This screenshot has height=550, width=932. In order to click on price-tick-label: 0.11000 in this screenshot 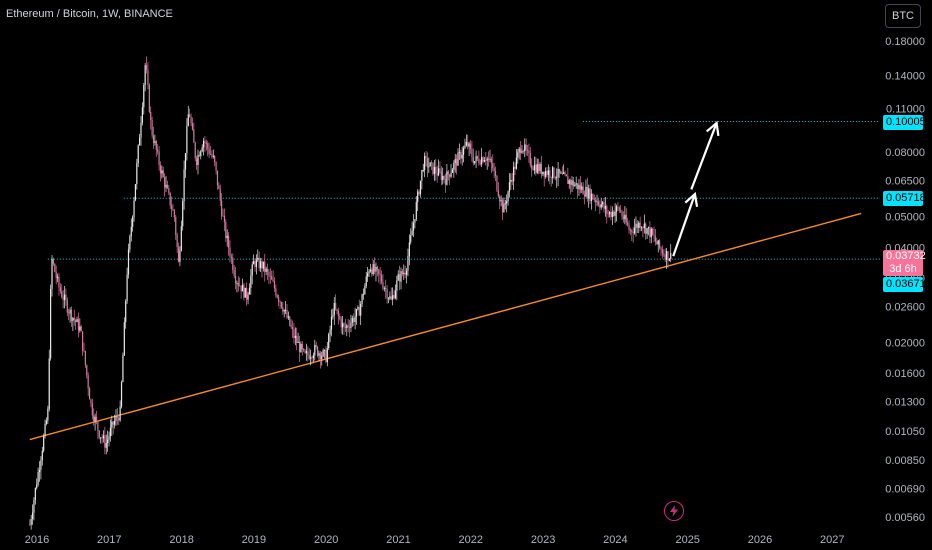, I will do `click(905, 110)`.